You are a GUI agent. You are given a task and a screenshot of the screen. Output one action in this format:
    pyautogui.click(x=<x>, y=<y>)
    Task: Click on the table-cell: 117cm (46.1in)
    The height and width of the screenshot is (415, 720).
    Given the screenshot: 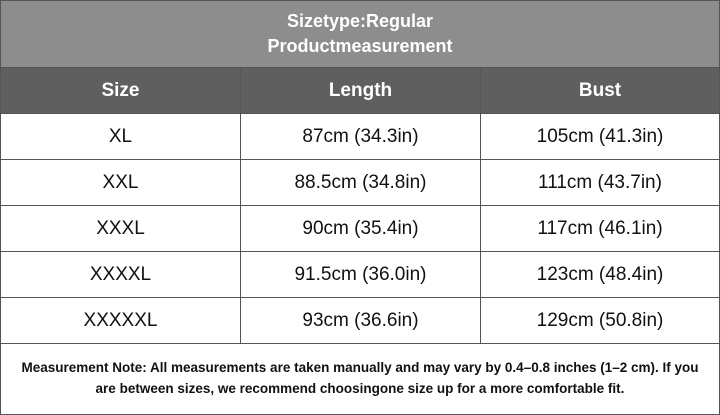 What is the action you would take?
    pyautogui.click(x=600, y=228)
    